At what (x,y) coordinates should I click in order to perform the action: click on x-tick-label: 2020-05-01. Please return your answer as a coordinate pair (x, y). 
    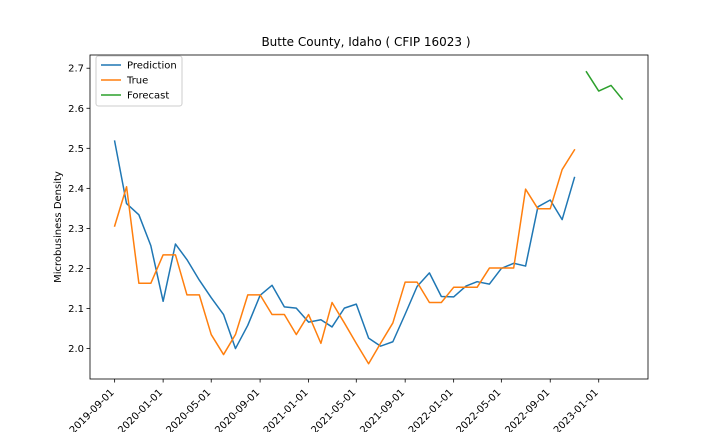
    Looking at the image, I should click on (188, 409).